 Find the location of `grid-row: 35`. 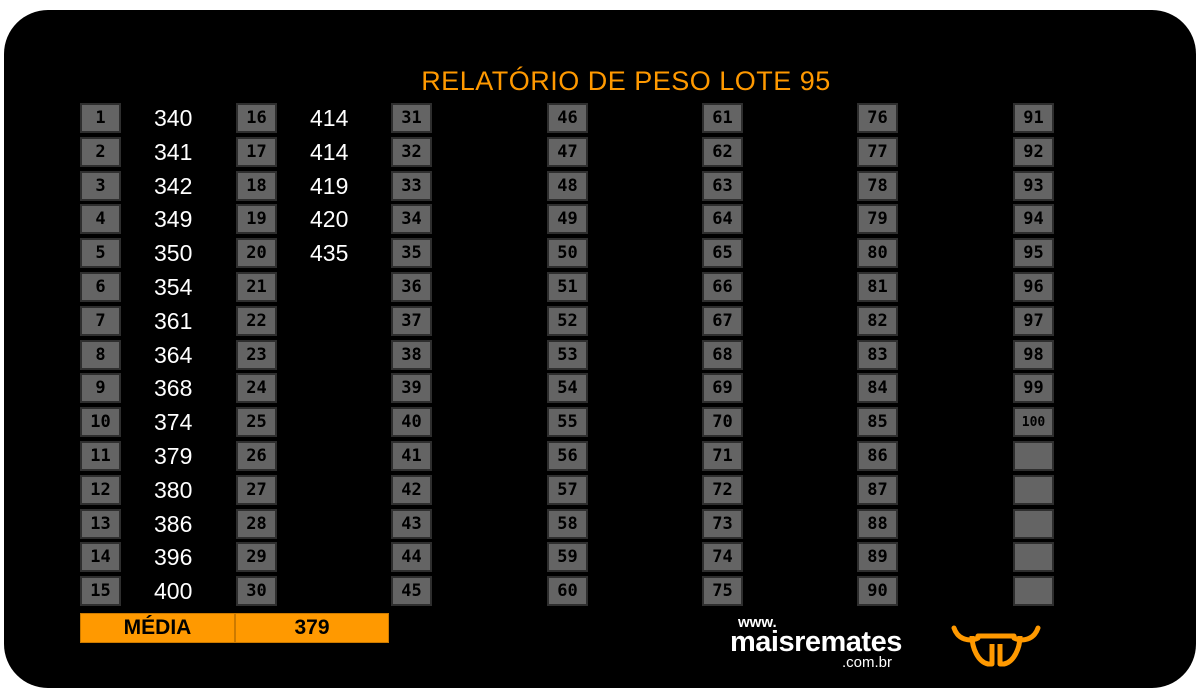

grid-row: 35 is located at coordinates (461, 253).